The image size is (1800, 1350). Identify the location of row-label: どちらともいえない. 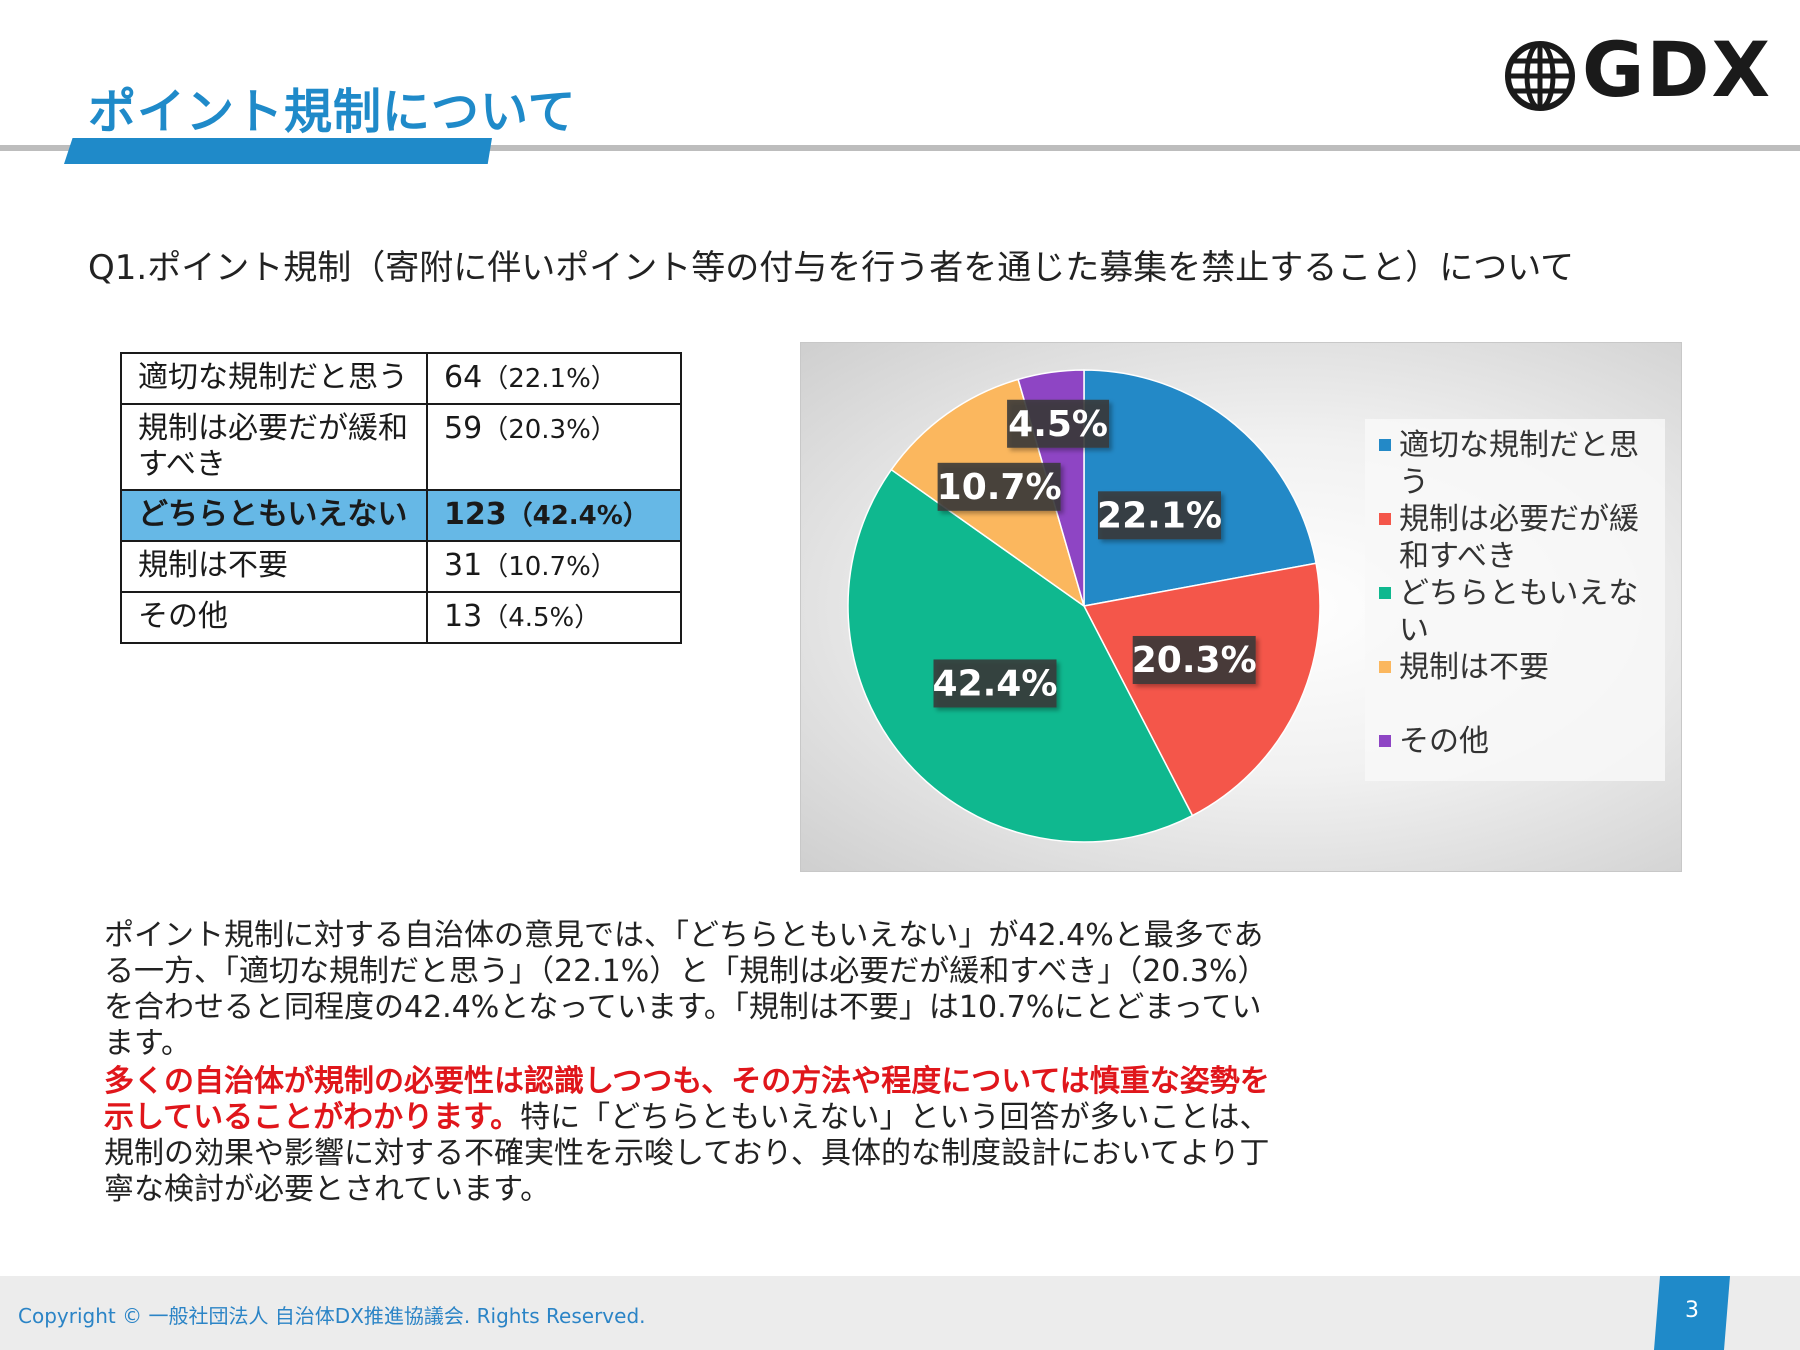
(274, 515).